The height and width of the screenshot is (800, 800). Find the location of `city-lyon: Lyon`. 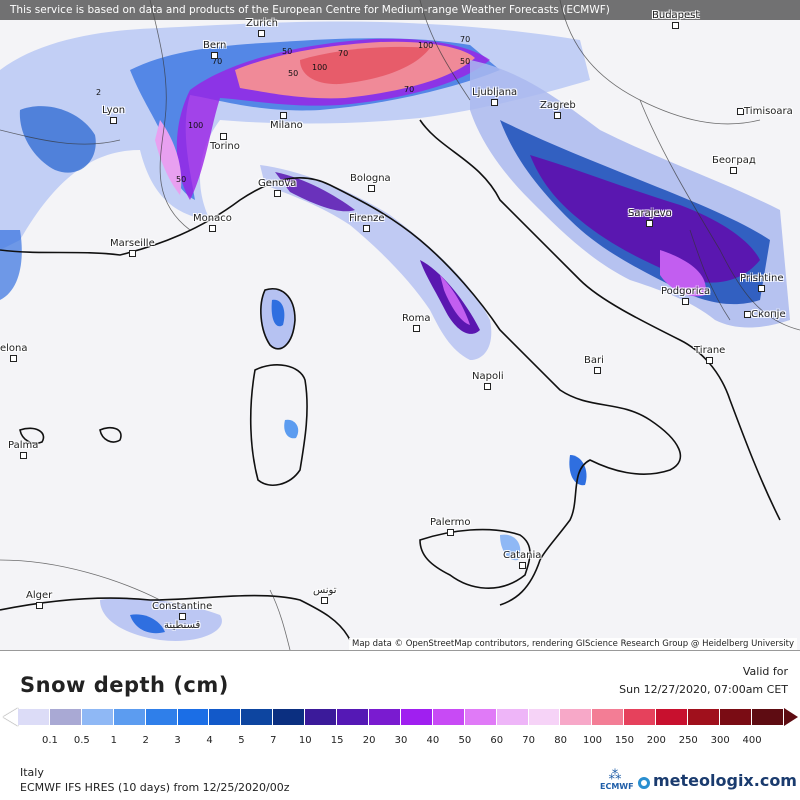

city-lyon: Lyon is located at coordinates (113, 114).